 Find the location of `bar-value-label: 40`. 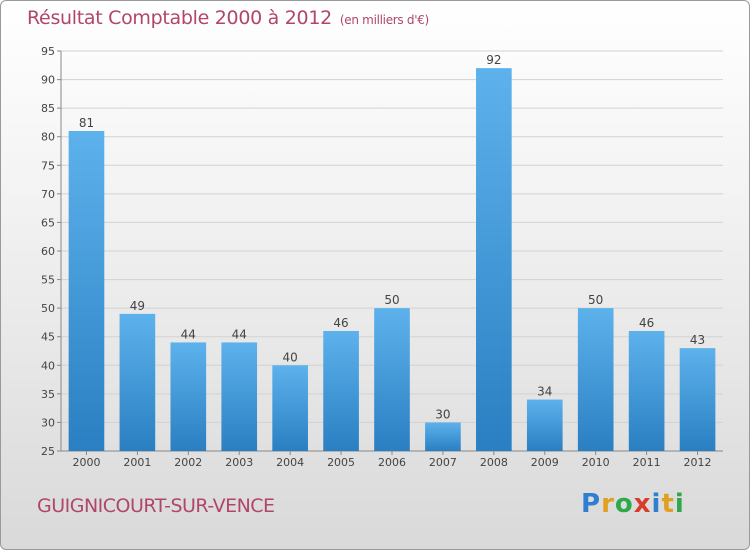

bar-value-label: 40 is located at coordinates (290, 357).